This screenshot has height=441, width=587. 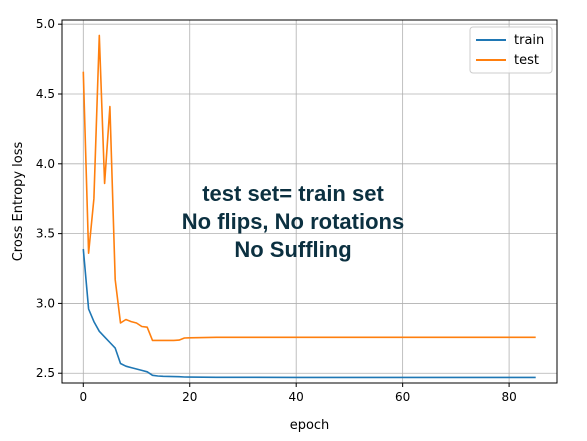 What do you see at coordinates (293, 193) in the screenshot?
I see `annotation-line-1: test set= train set` at bounding box center [293, 193].